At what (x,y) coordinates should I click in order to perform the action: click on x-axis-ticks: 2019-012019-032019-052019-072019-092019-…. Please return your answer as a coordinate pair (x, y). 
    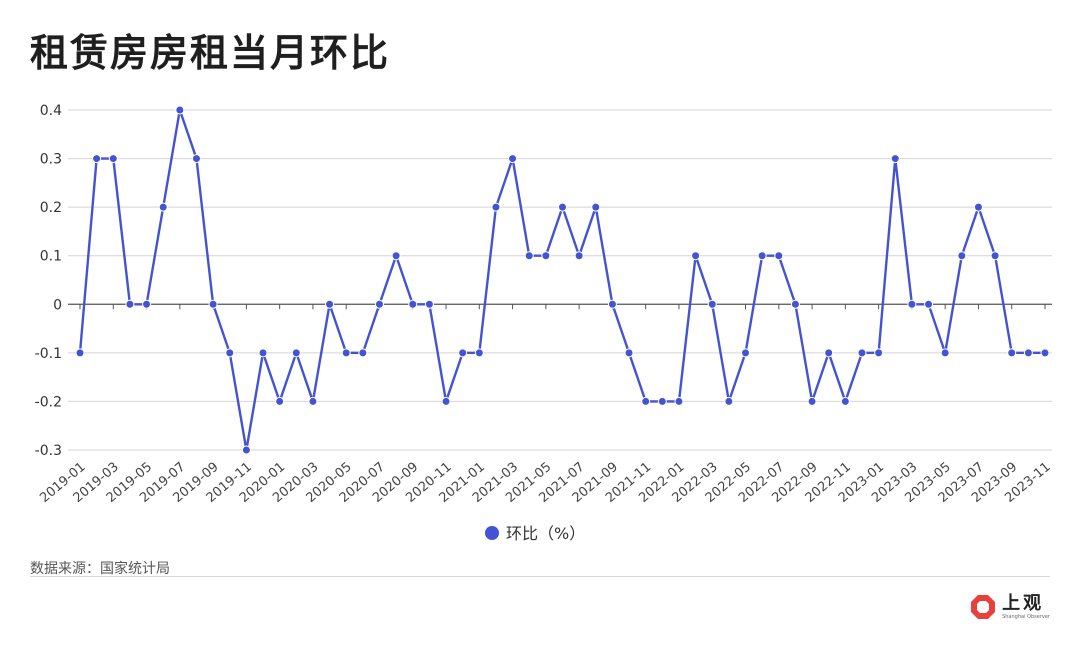
    Looking at the image, I should click on (545, 483).